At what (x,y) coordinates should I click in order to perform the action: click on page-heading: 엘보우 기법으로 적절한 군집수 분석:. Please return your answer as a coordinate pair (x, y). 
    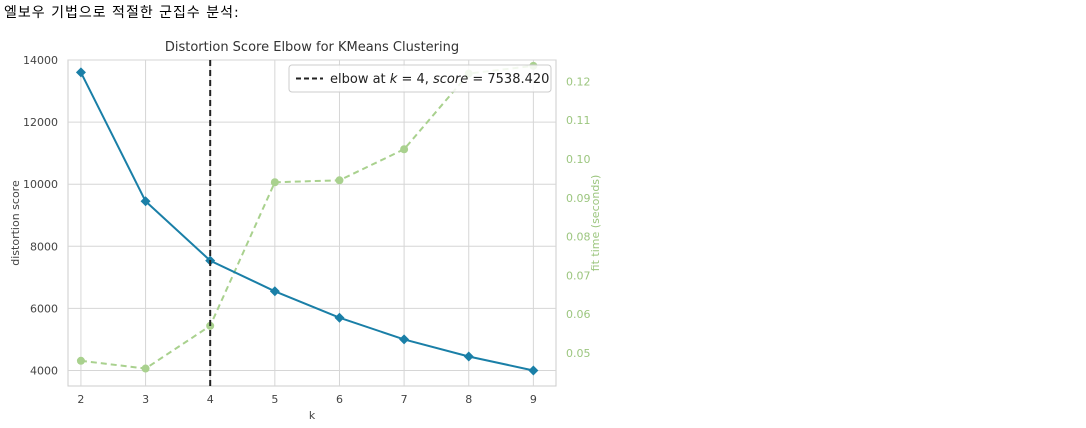
    Looking at the image, I should click on (122, 13).